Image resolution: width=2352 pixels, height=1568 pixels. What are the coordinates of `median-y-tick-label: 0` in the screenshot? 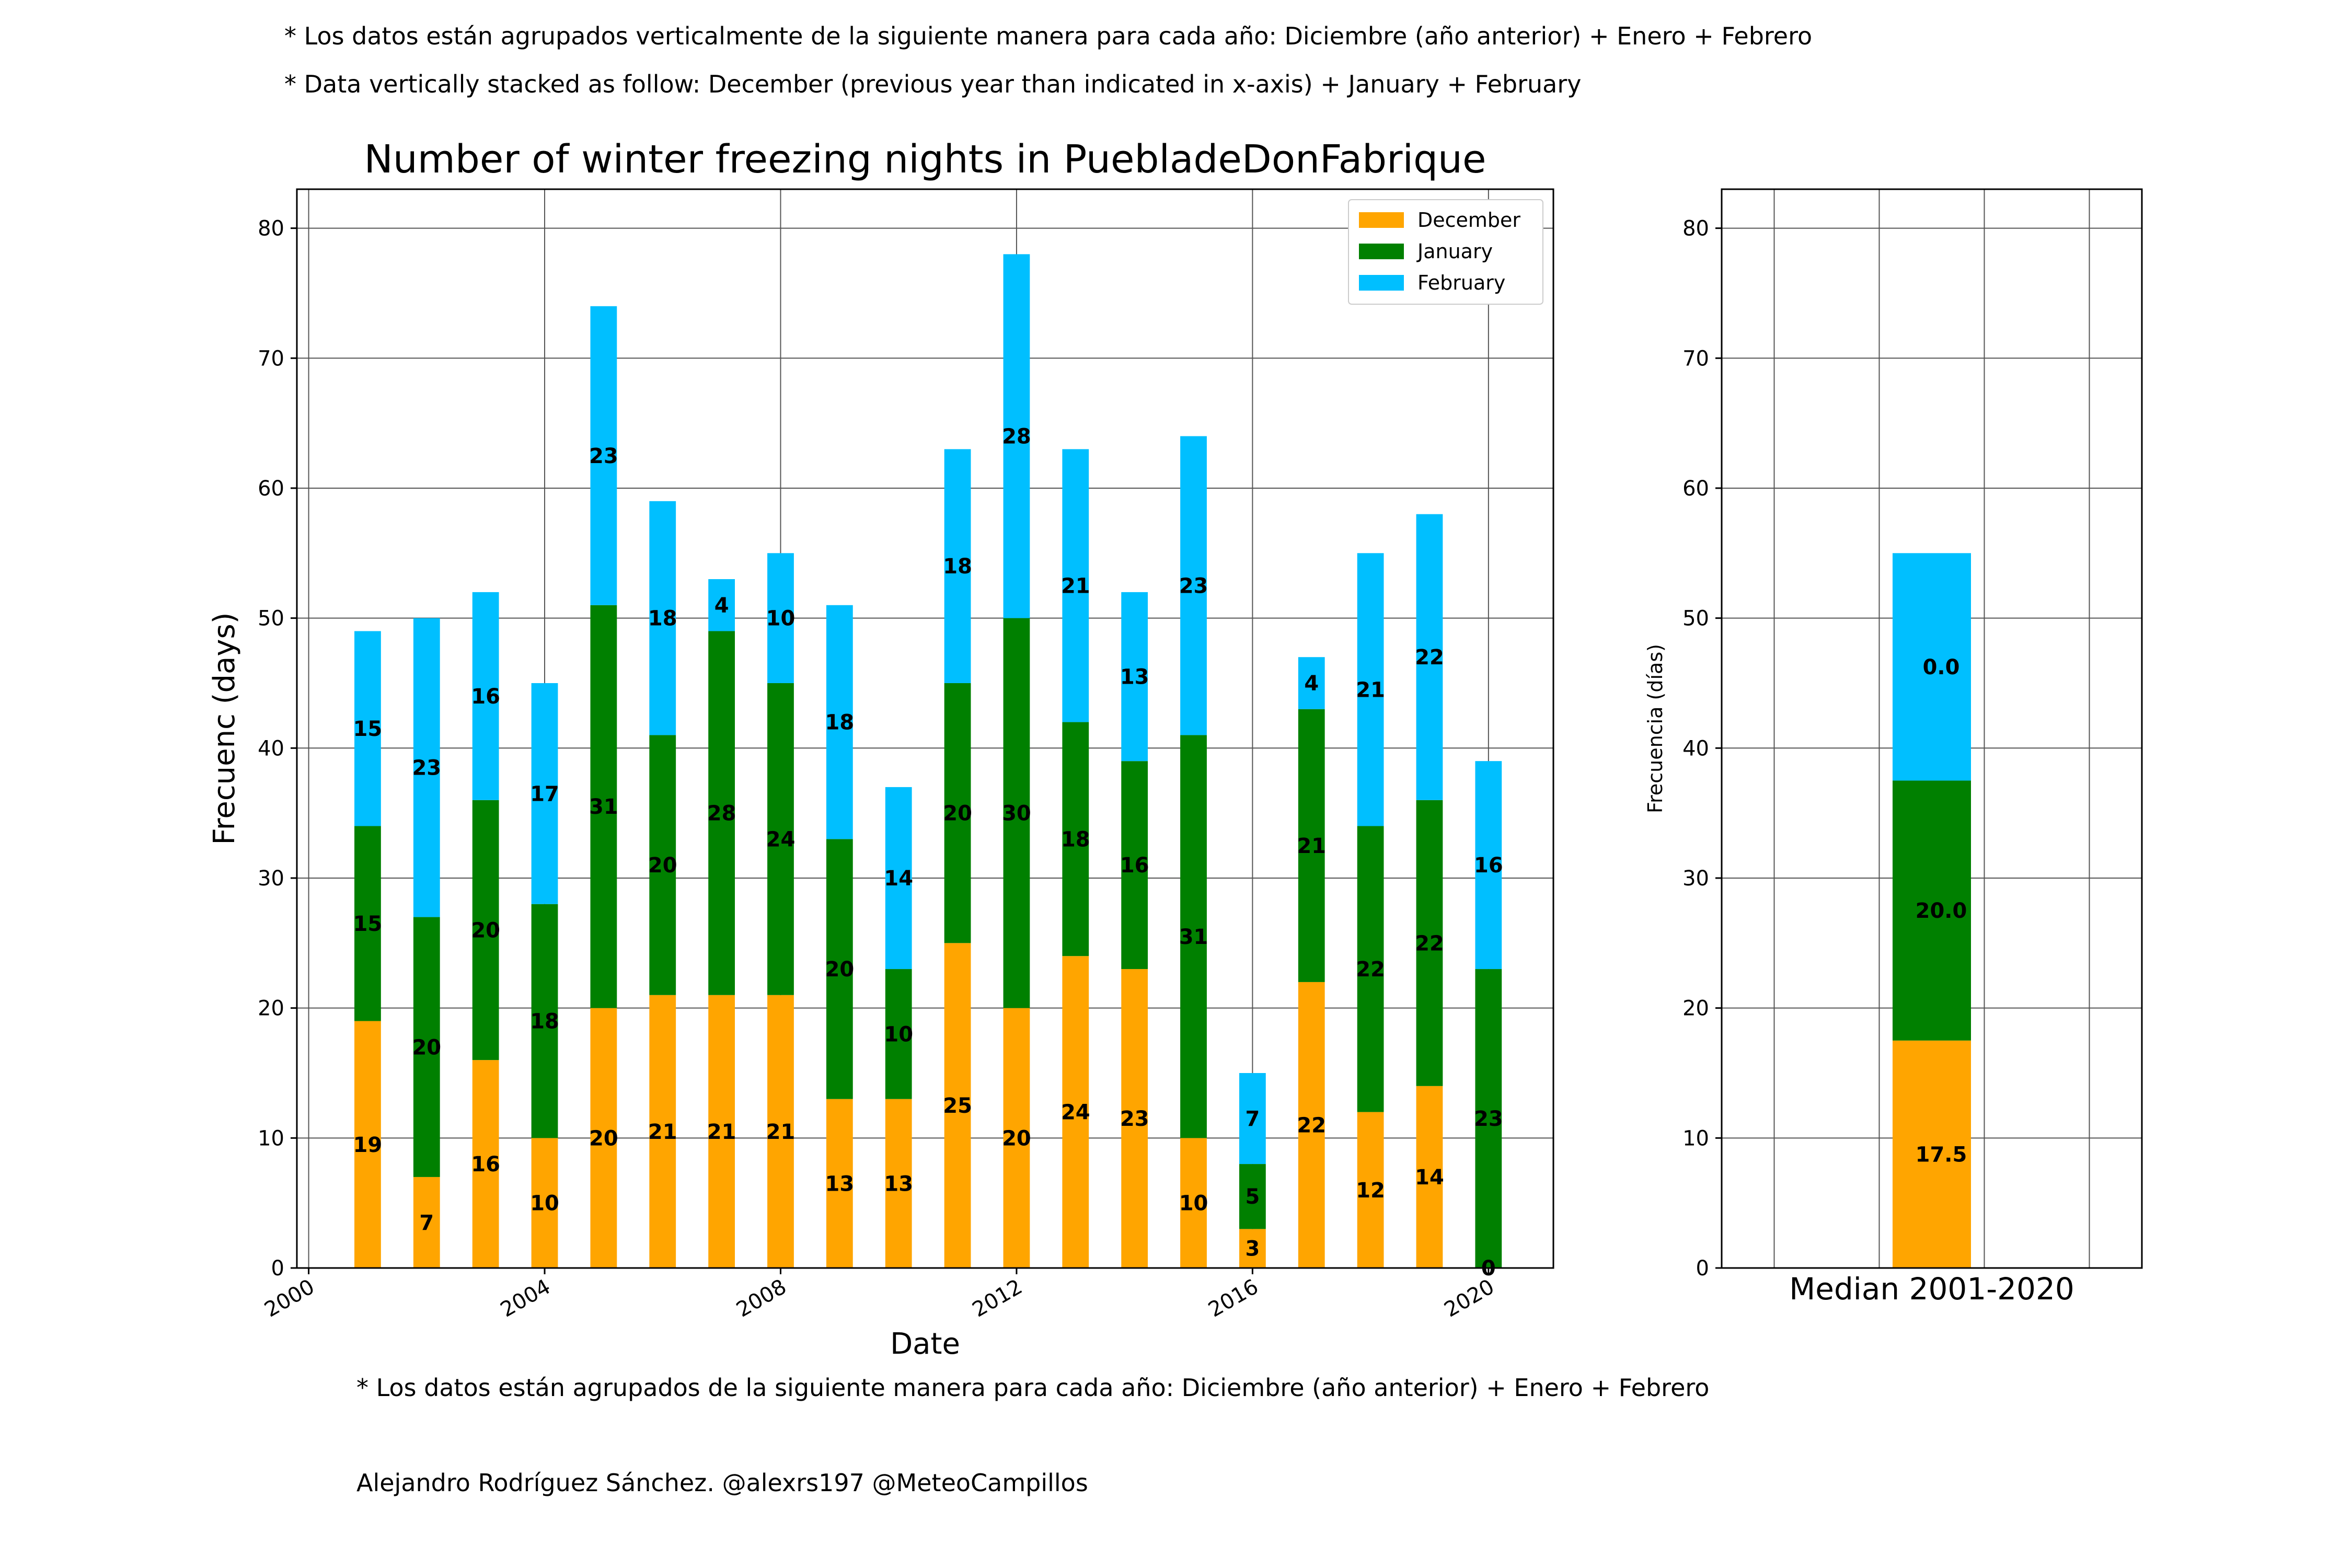 It's located at (1702, 1268).